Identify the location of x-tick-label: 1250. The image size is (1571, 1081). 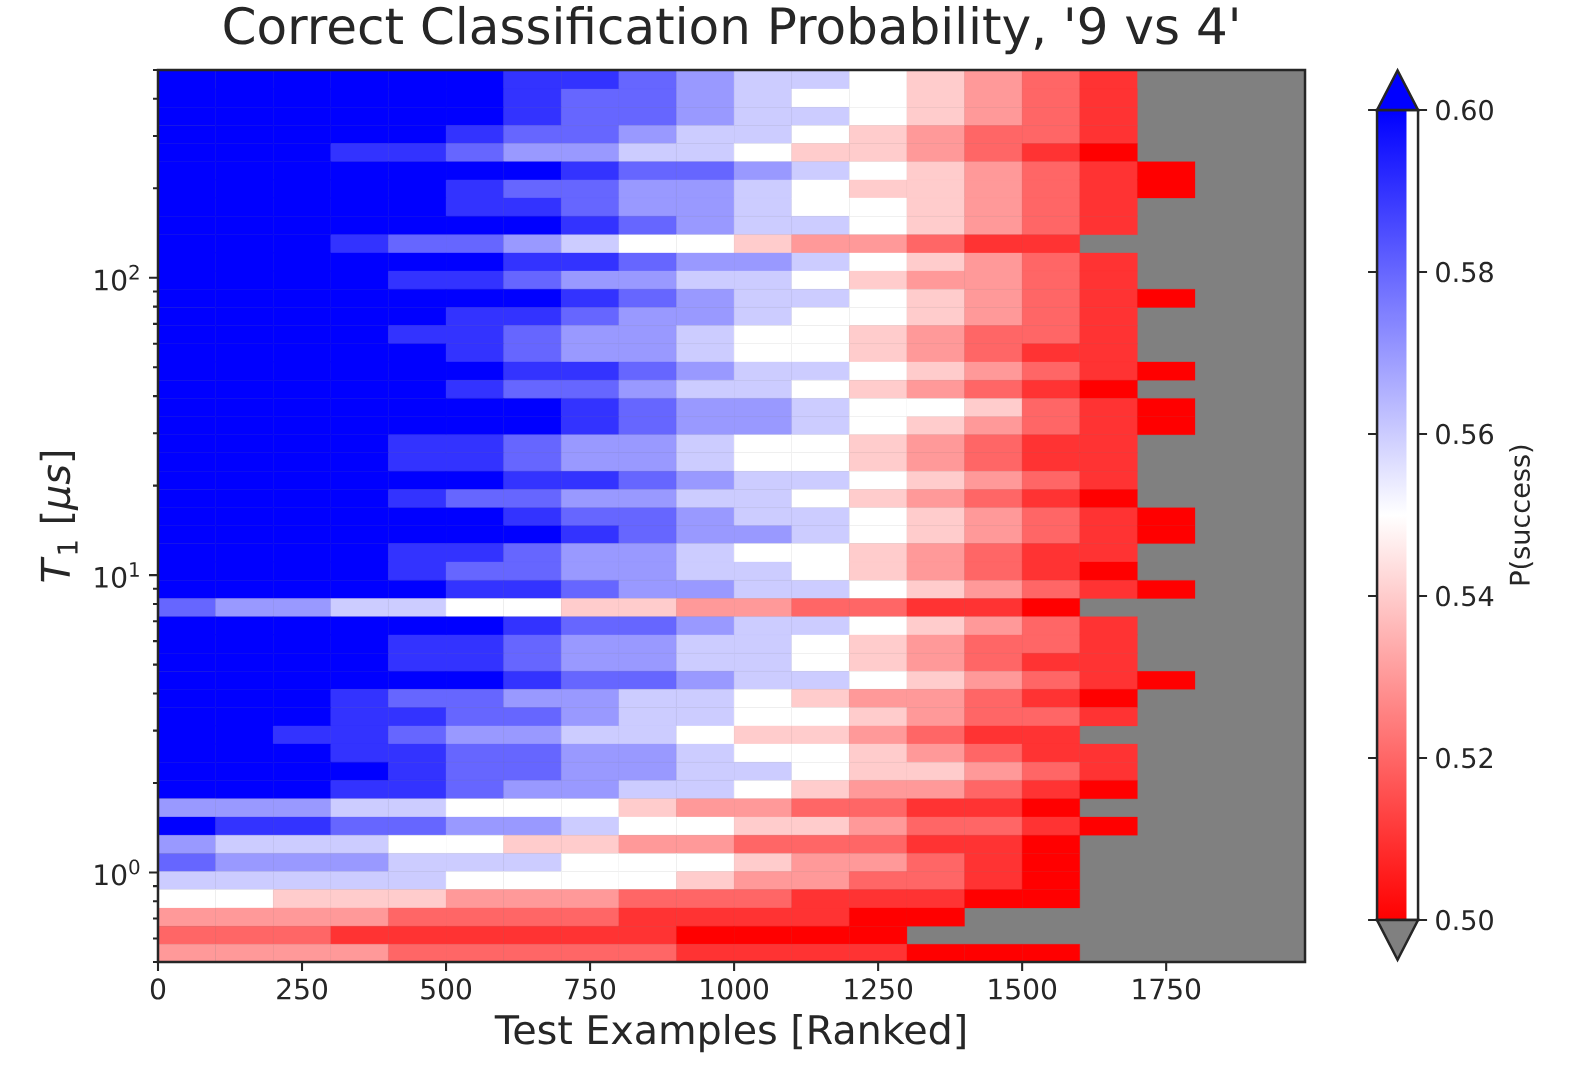
(879, 989).